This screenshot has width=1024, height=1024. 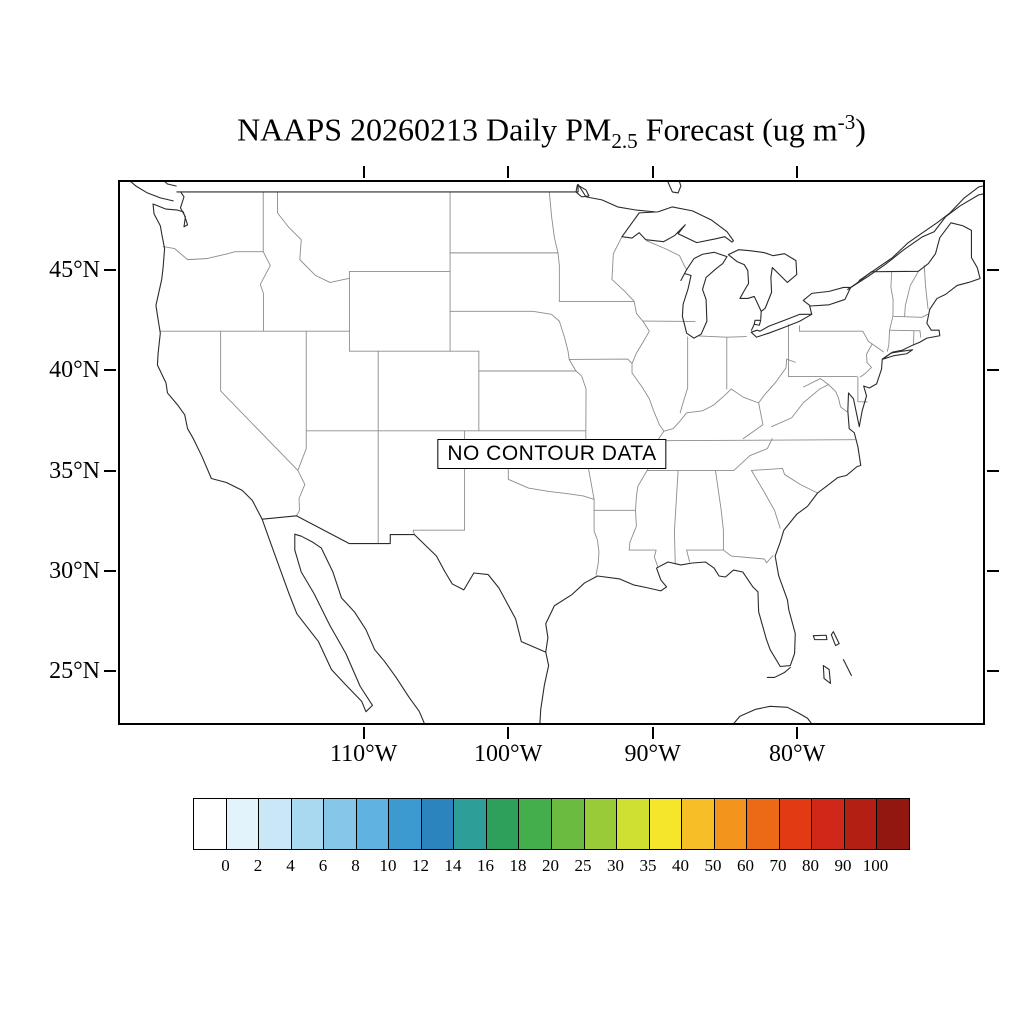 I want to click on colorbar-tick-label: 40, so click(x=680, y=865).